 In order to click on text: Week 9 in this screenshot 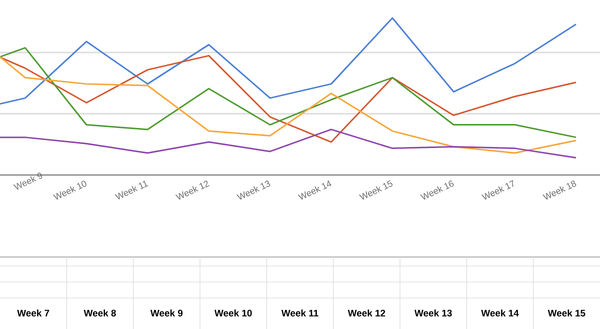, I will do `click(166, 313)`.